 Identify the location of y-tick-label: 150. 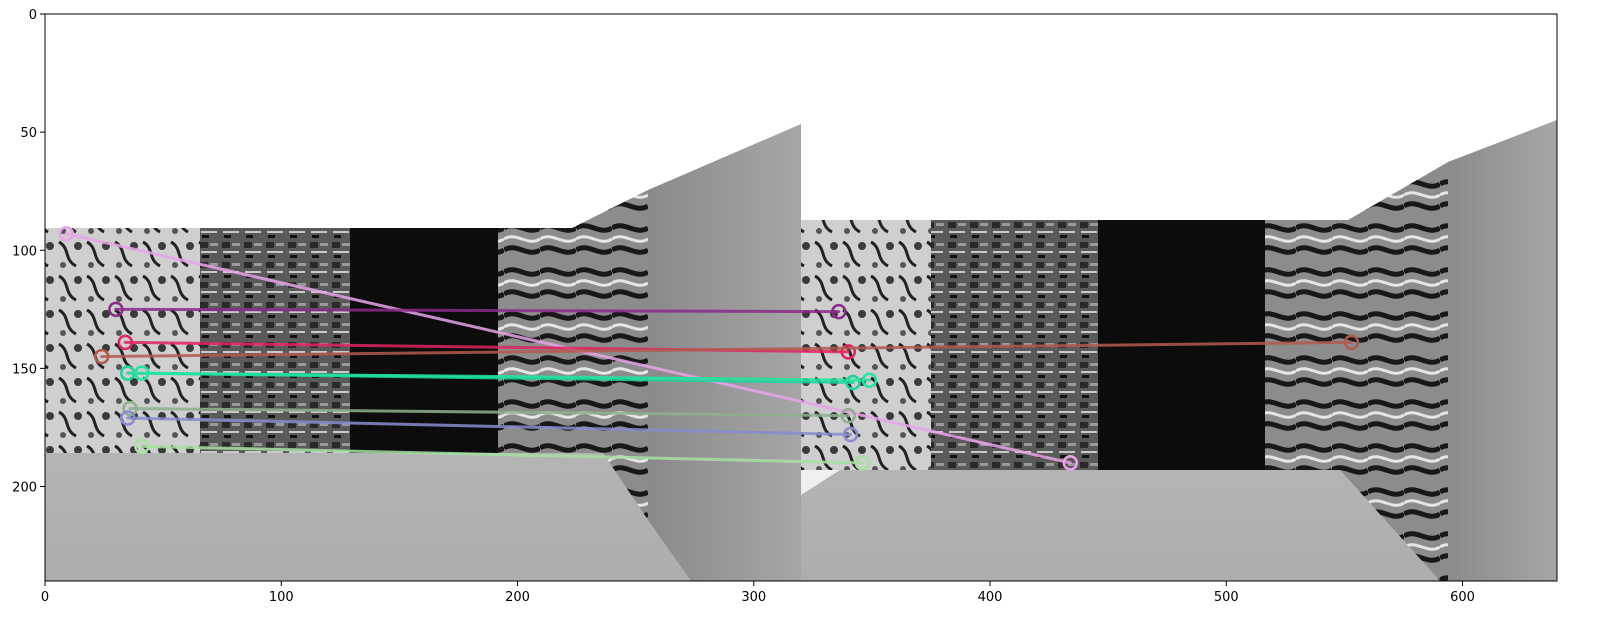
(24, 369).